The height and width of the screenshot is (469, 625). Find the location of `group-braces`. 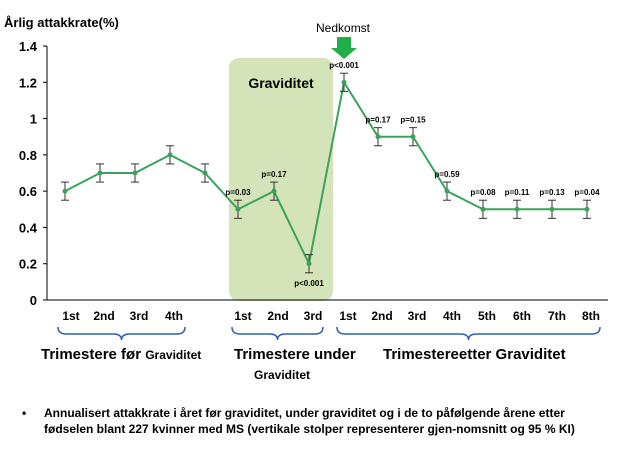

group-braces is located at coordinates (329, 333).